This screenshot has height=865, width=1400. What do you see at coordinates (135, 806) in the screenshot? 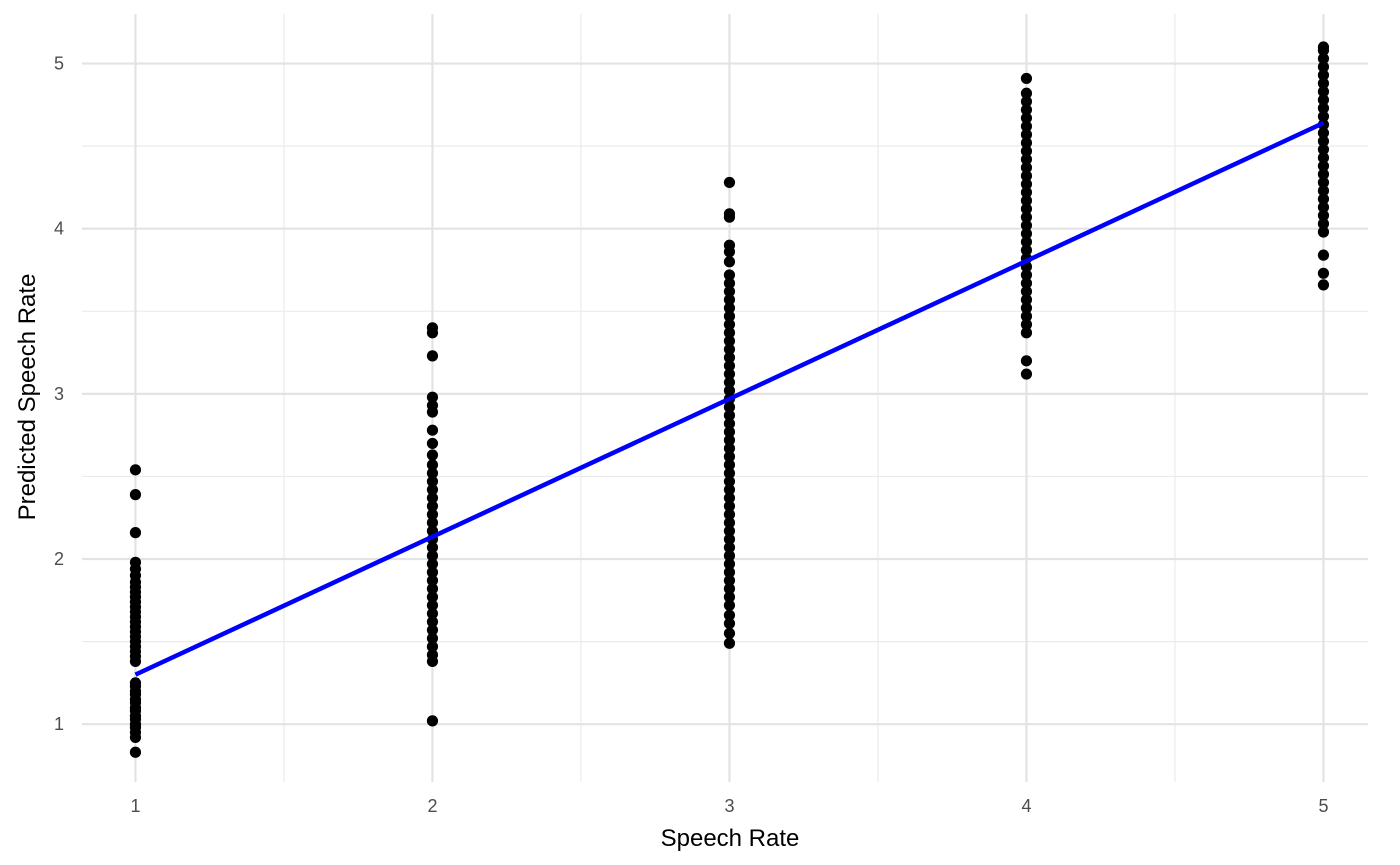
I see `x-tick-label: 1` at bounding box center [135, 806].